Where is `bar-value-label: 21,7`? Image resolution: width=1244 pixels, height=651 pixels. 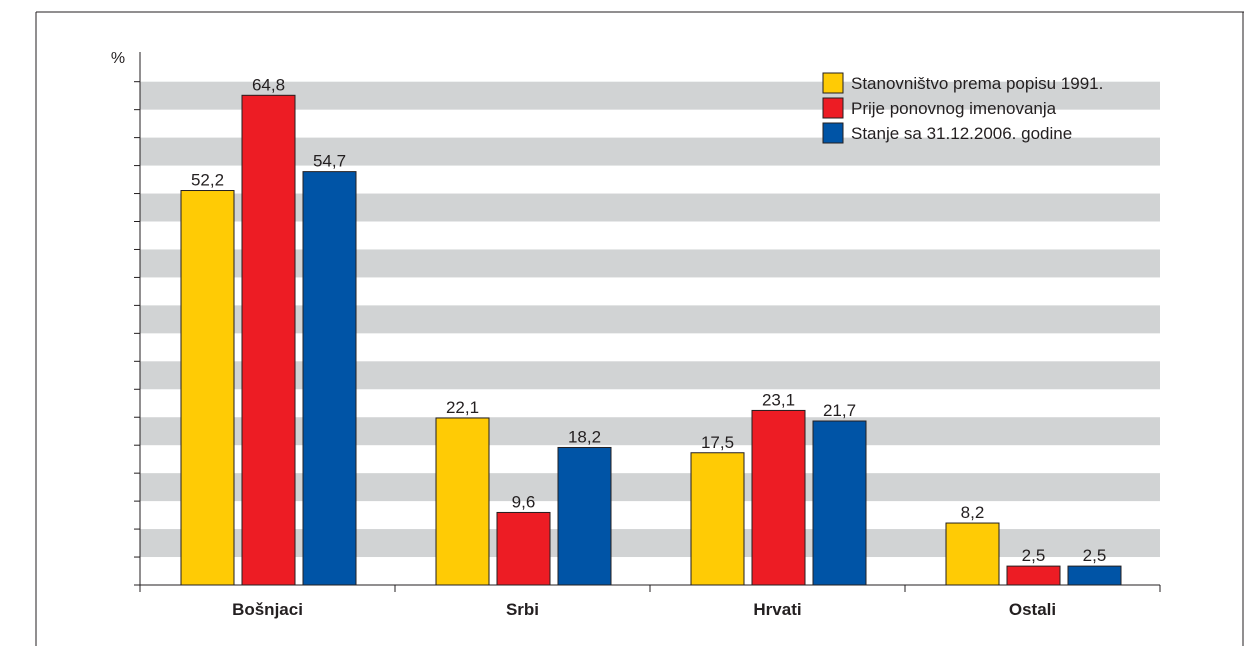
bar-value-label: 21,7 is located at coordinates (839, 410).